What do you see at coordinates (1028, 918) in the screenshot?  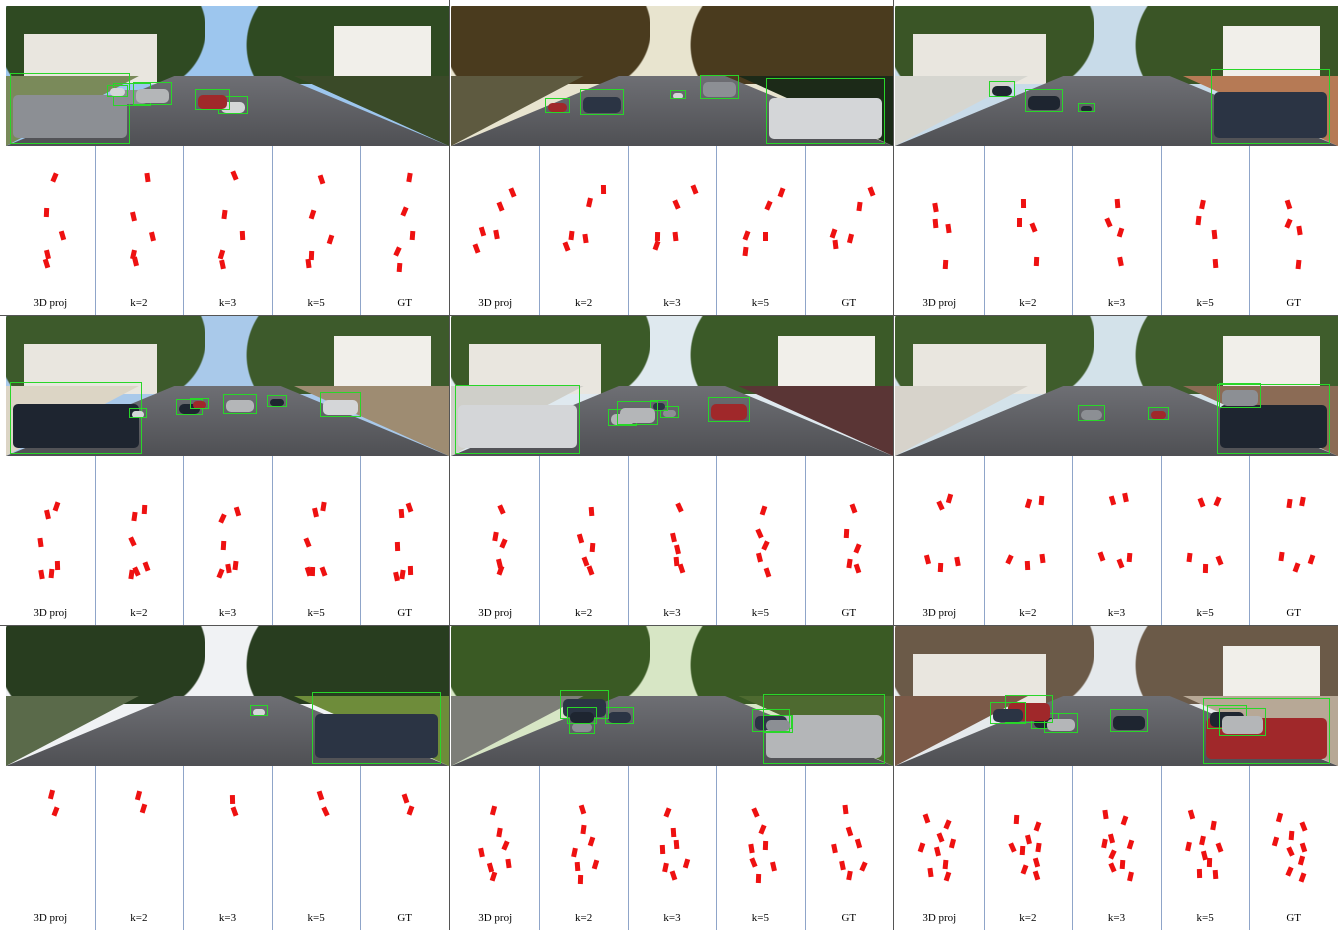 I see `panel-label: k=2` at bounding box center [1028, 918].